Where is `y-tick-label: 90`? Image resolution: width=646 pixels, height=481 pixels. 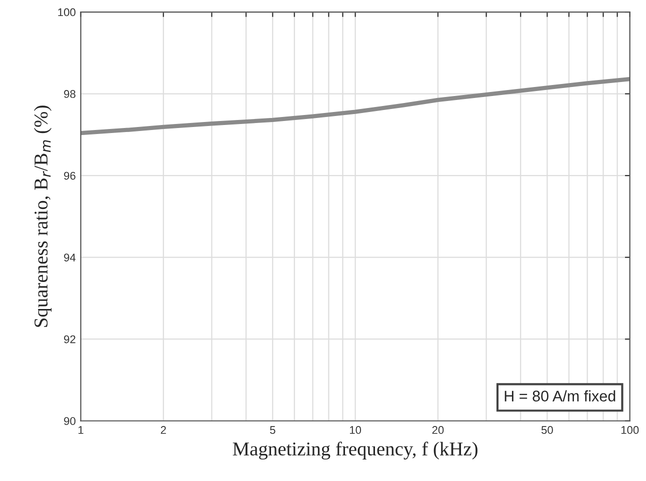
y-tick-label: 90 is located at coordinates (70, 421).